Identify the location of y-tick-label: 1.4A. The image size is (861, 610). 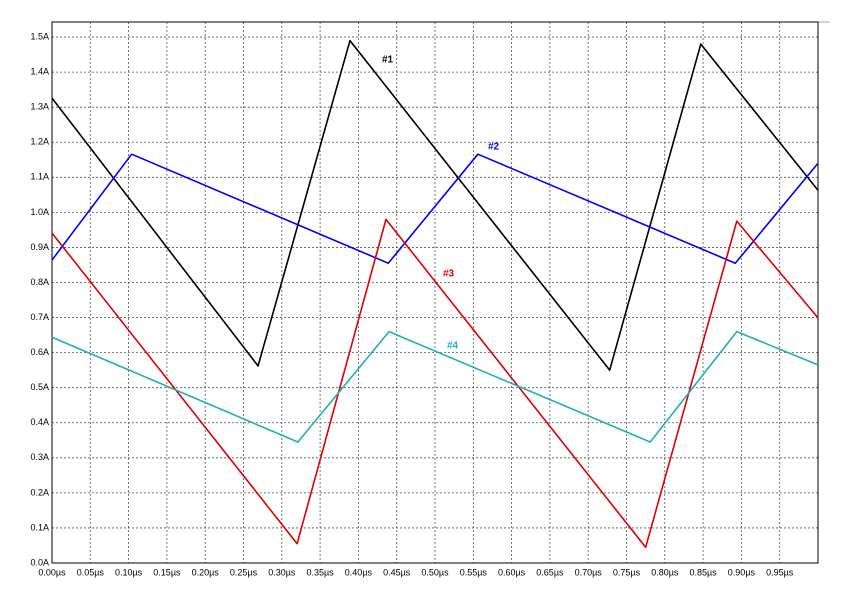
(39, 72).